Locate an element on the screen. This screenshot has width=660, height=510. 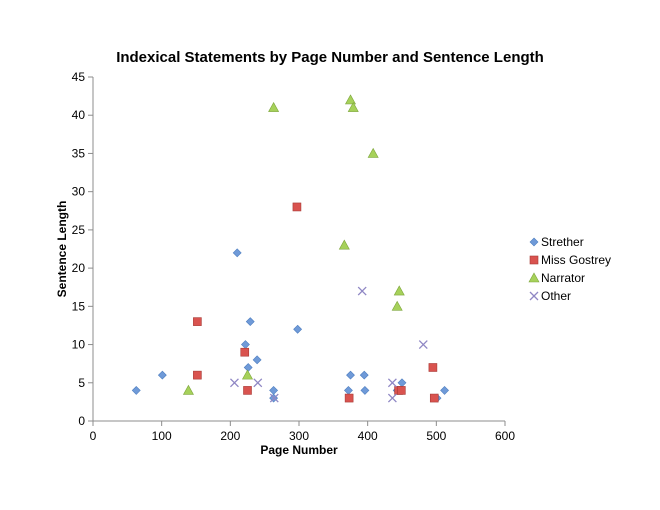
y-tick-label: 25 is located at coordinates (79, 230).